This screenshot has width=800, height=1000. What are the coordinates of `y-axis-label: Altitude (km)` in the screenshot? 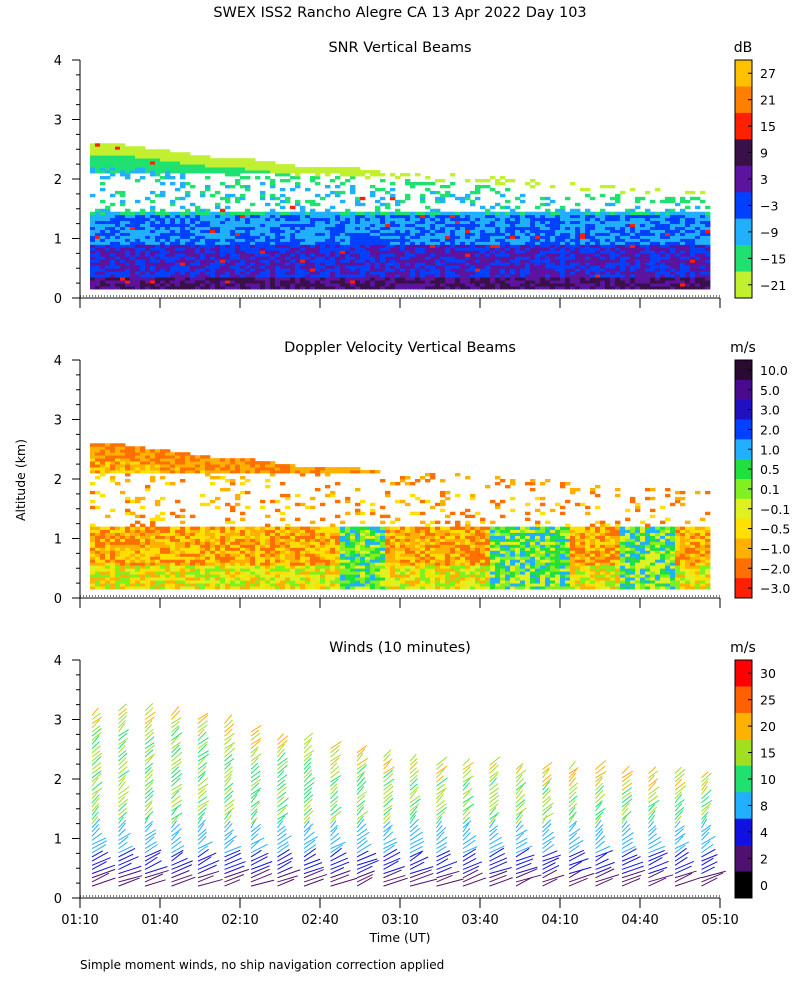 It's located at (20, 480).